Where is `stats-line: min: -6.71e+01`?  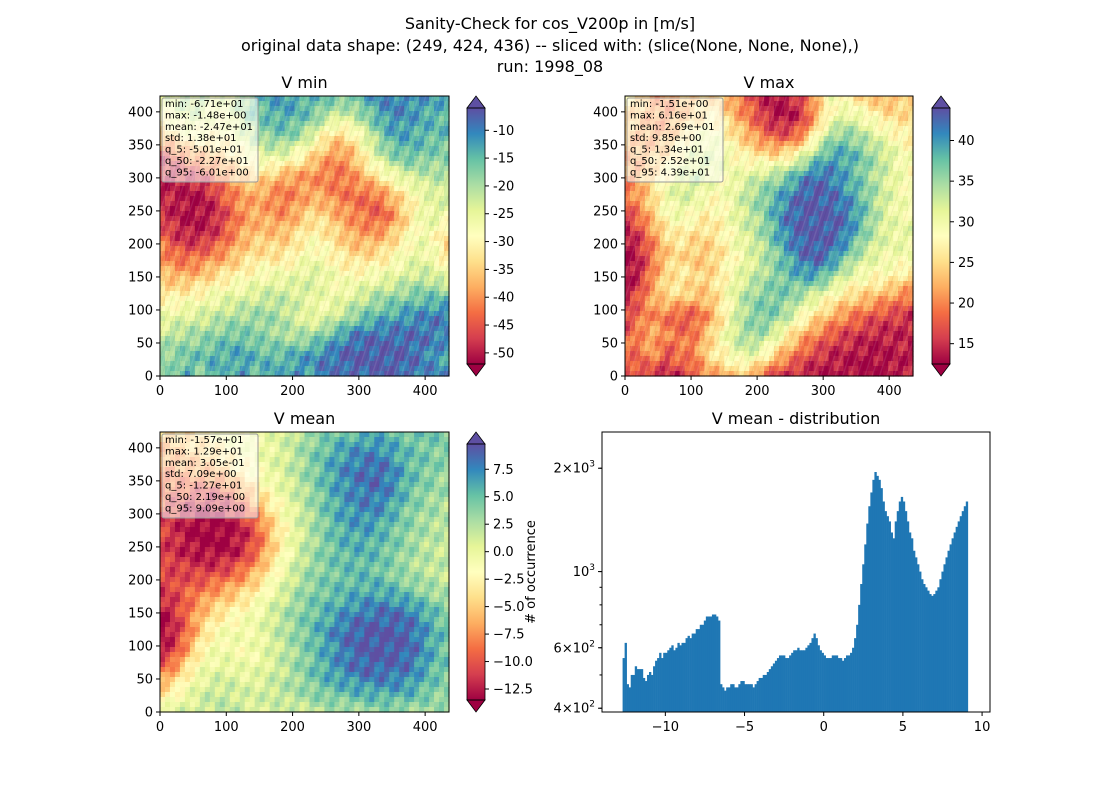
stats-line: min: -6.71e+01 is located at coordinates (204, 104).